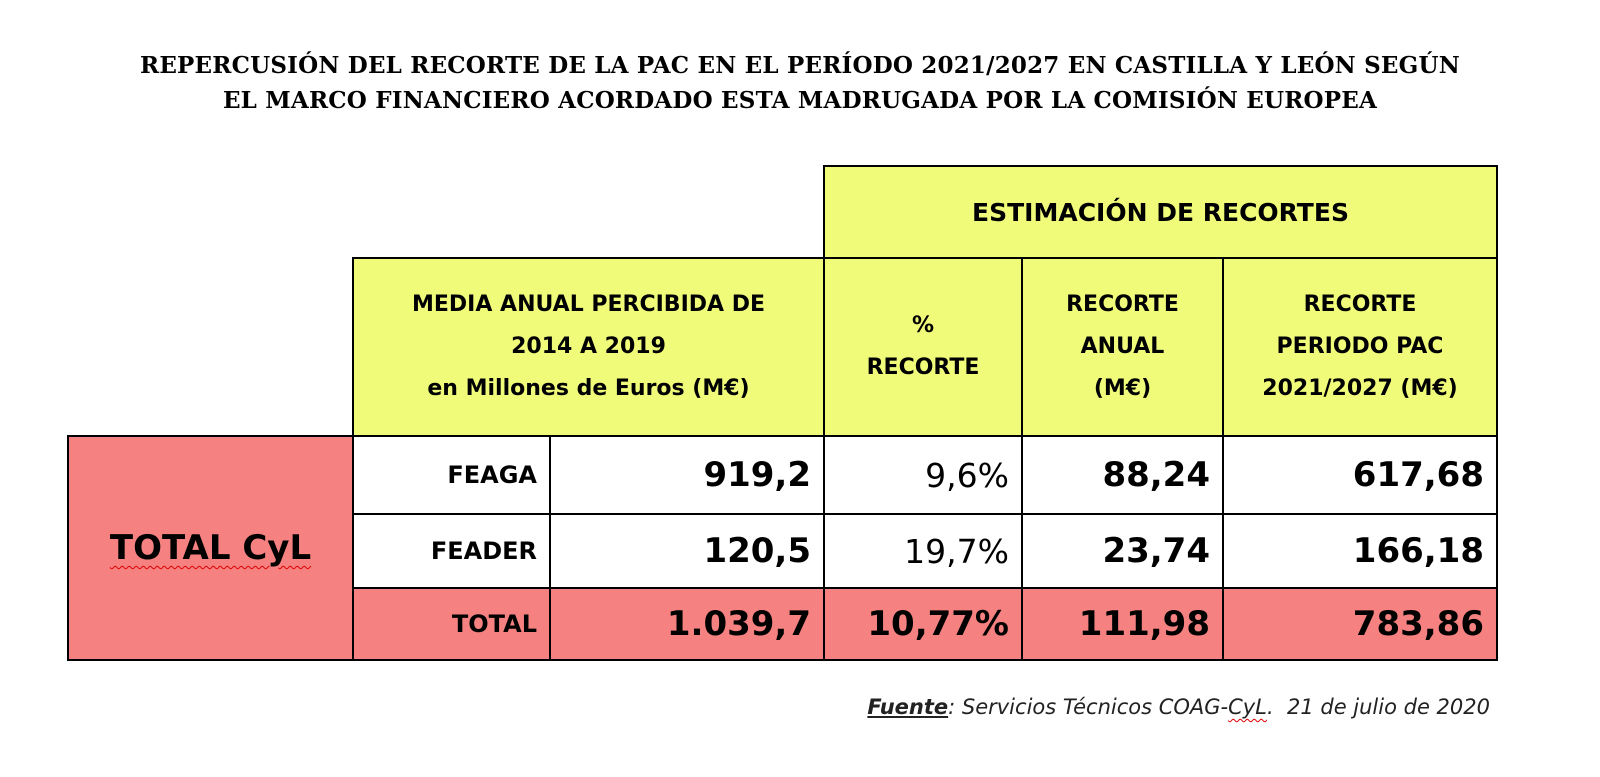 This screenshot has height=777, width=1600. What do you see at coordinates (967, 475) in the screenshot?
I see `cell-feaga-pct-value: 9,6%` at bounding box center [967, 475].